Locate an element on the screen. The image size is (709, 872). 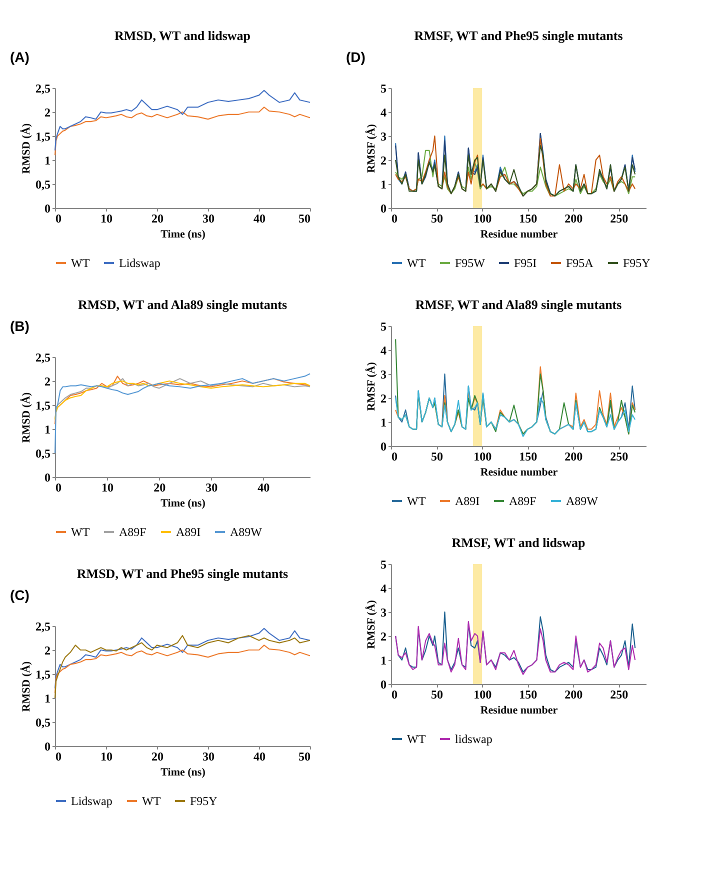
legend-label: F95W is located at coordinates (470, 263).